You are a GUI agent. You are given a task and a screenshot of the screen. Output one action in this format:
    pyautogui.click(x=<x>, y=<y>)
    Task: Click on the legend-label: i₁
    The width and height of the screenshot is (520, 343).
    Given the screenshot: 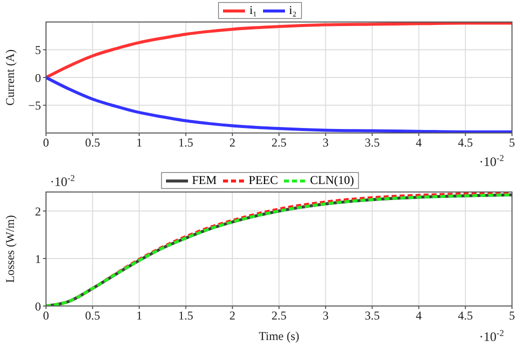 What is the action you would take?
    pyautogui.click(x=253, y=10)
    